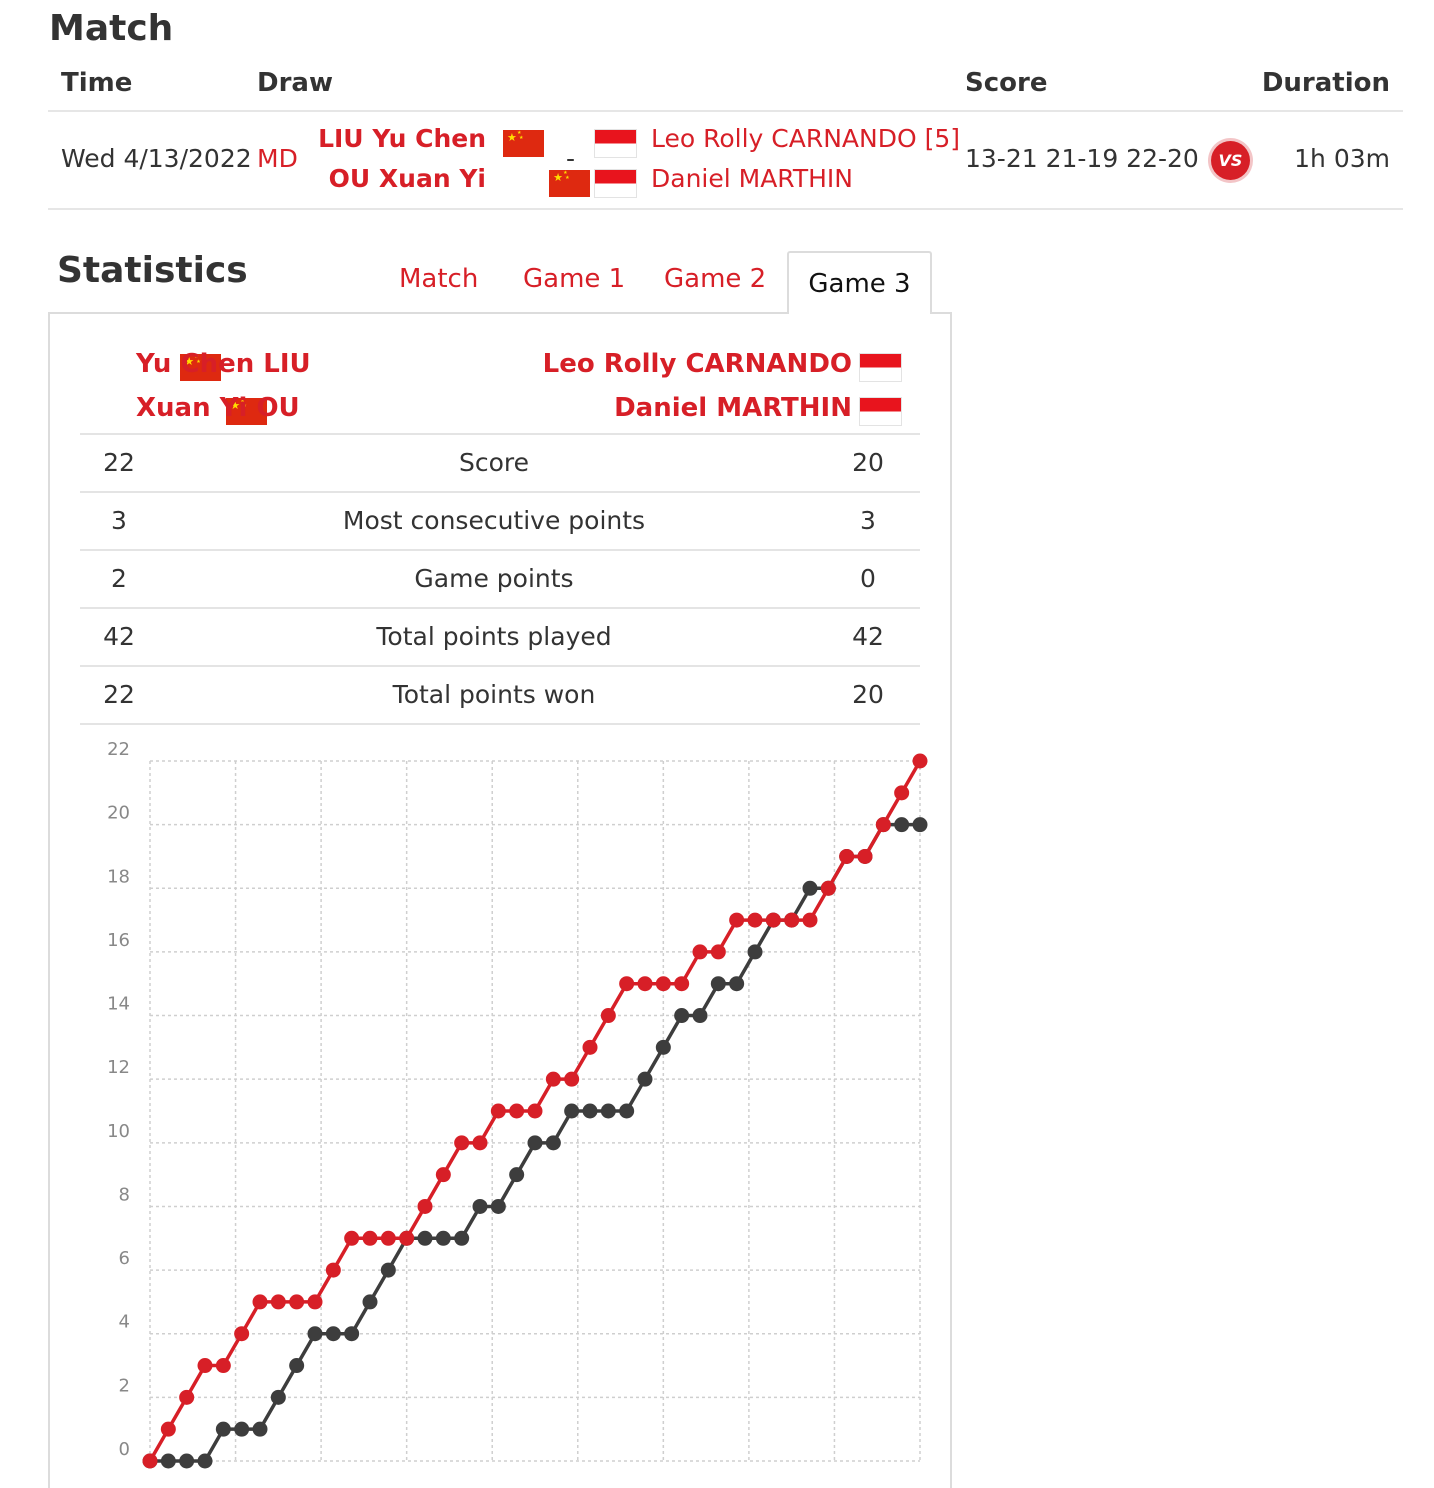 Image resolution: width=1434 pixels, height=1488 pixels. What do you see at coordinates (715, 279) in the screenshot?
I see `tab-game-2: Game 2` at bounding box center [715, 279].